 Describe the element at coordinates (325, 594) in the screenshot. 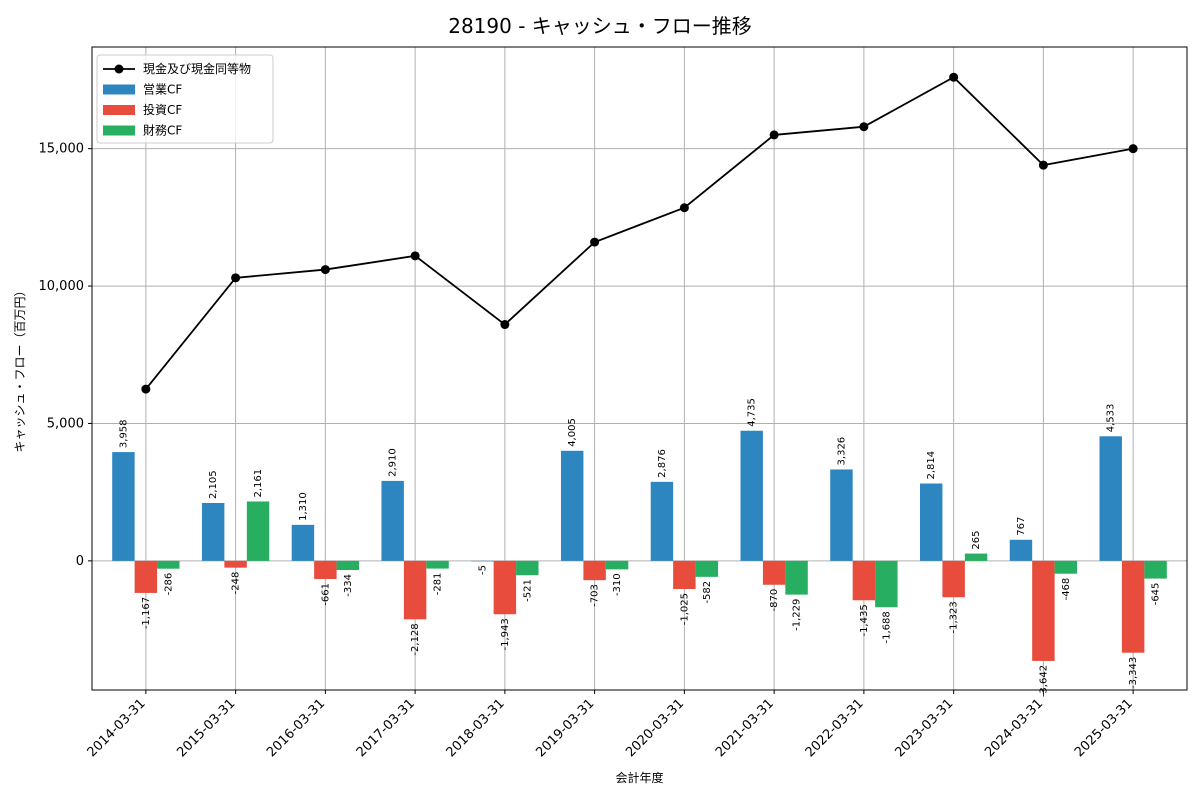

I see `bar-value-label: -661` at that location.